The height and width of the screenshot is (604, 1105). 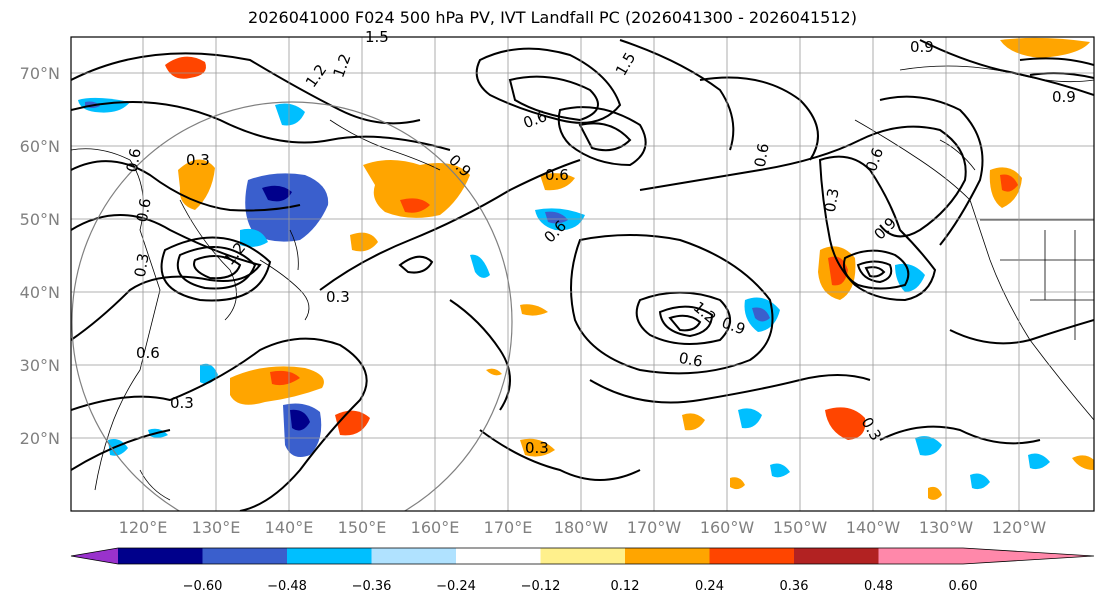 I want to click on colorbar-tick: 0.60, so click(x=963, y=586).